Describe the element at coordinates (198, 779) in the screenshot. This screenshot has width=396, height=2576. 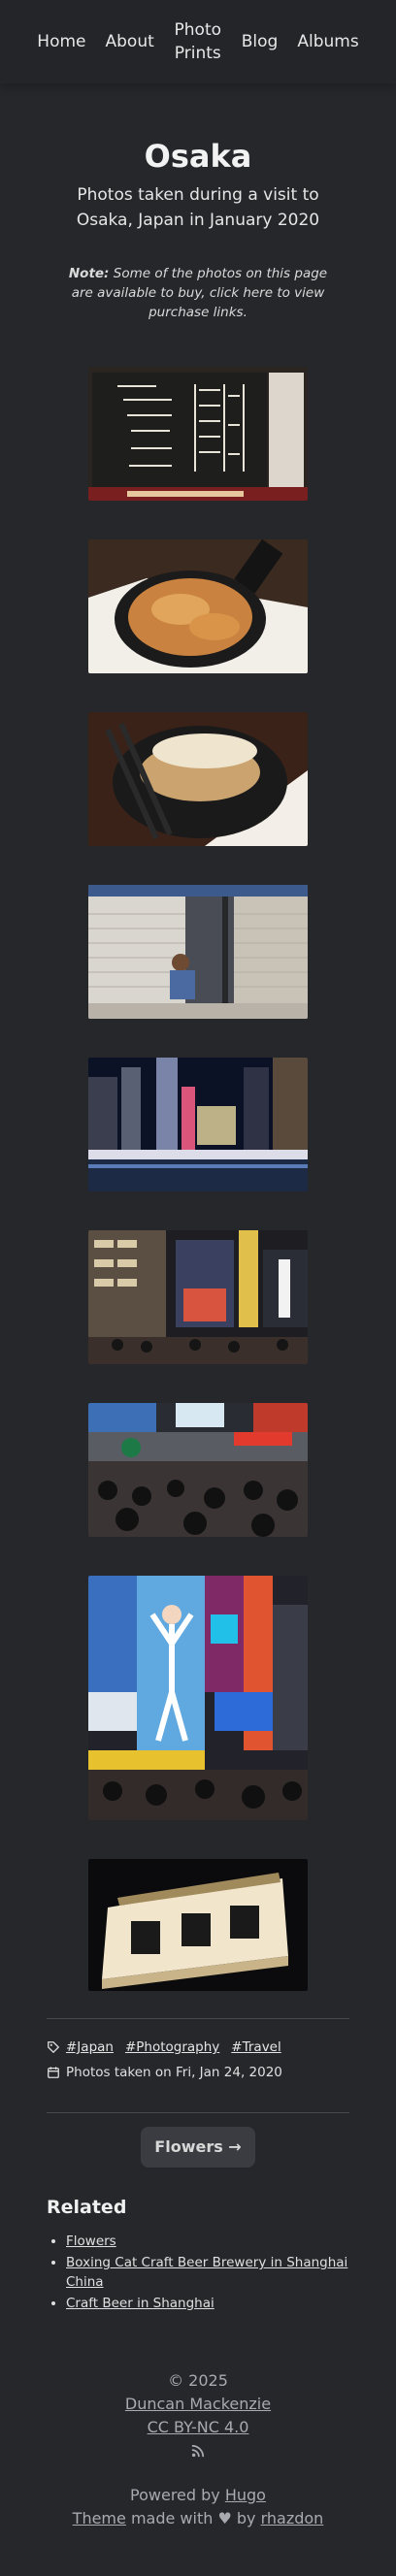
I see `photo-gyoza-chopsticks` at that location.